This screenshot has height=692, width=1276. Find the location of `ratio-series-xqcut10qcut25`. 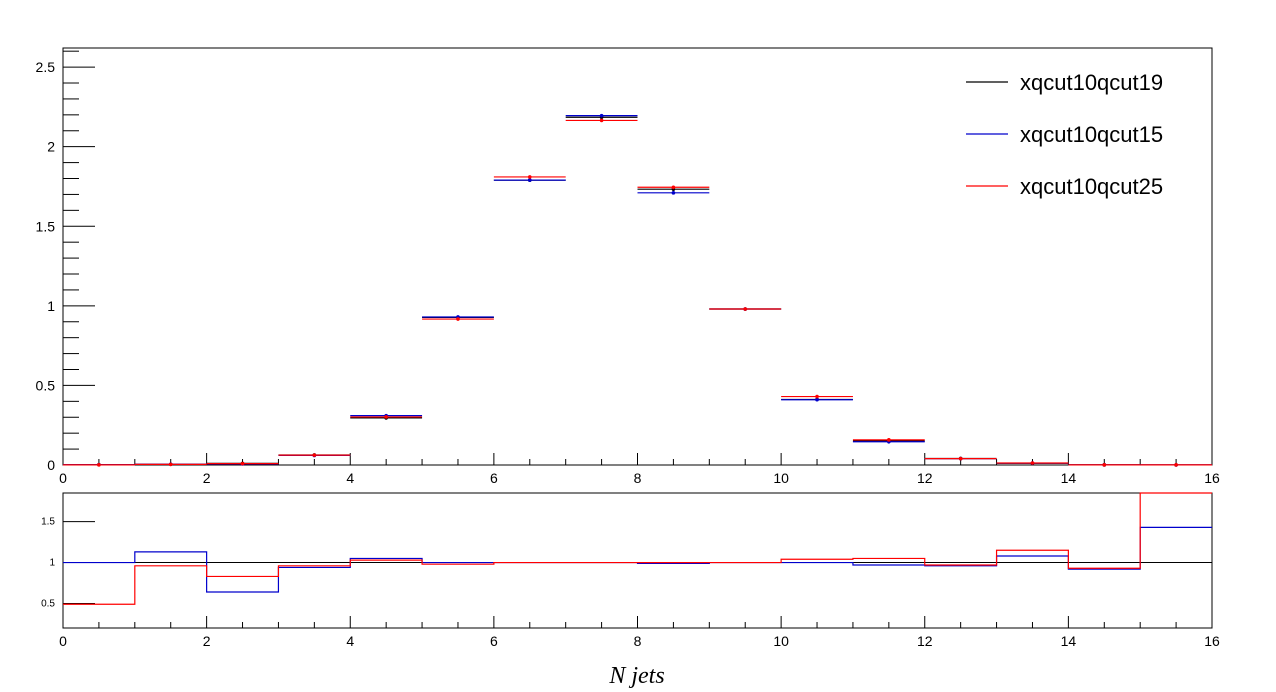

ratio-series-xqcut10qcut25 is located at coordinates (637, 548).